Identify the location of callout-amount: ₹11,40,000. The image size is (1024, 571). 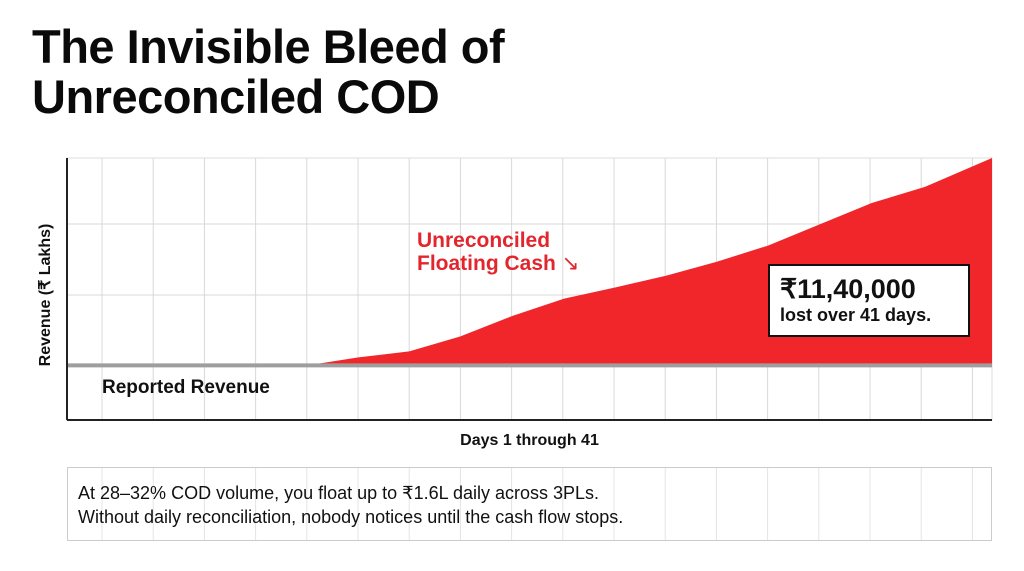
(848, 289).